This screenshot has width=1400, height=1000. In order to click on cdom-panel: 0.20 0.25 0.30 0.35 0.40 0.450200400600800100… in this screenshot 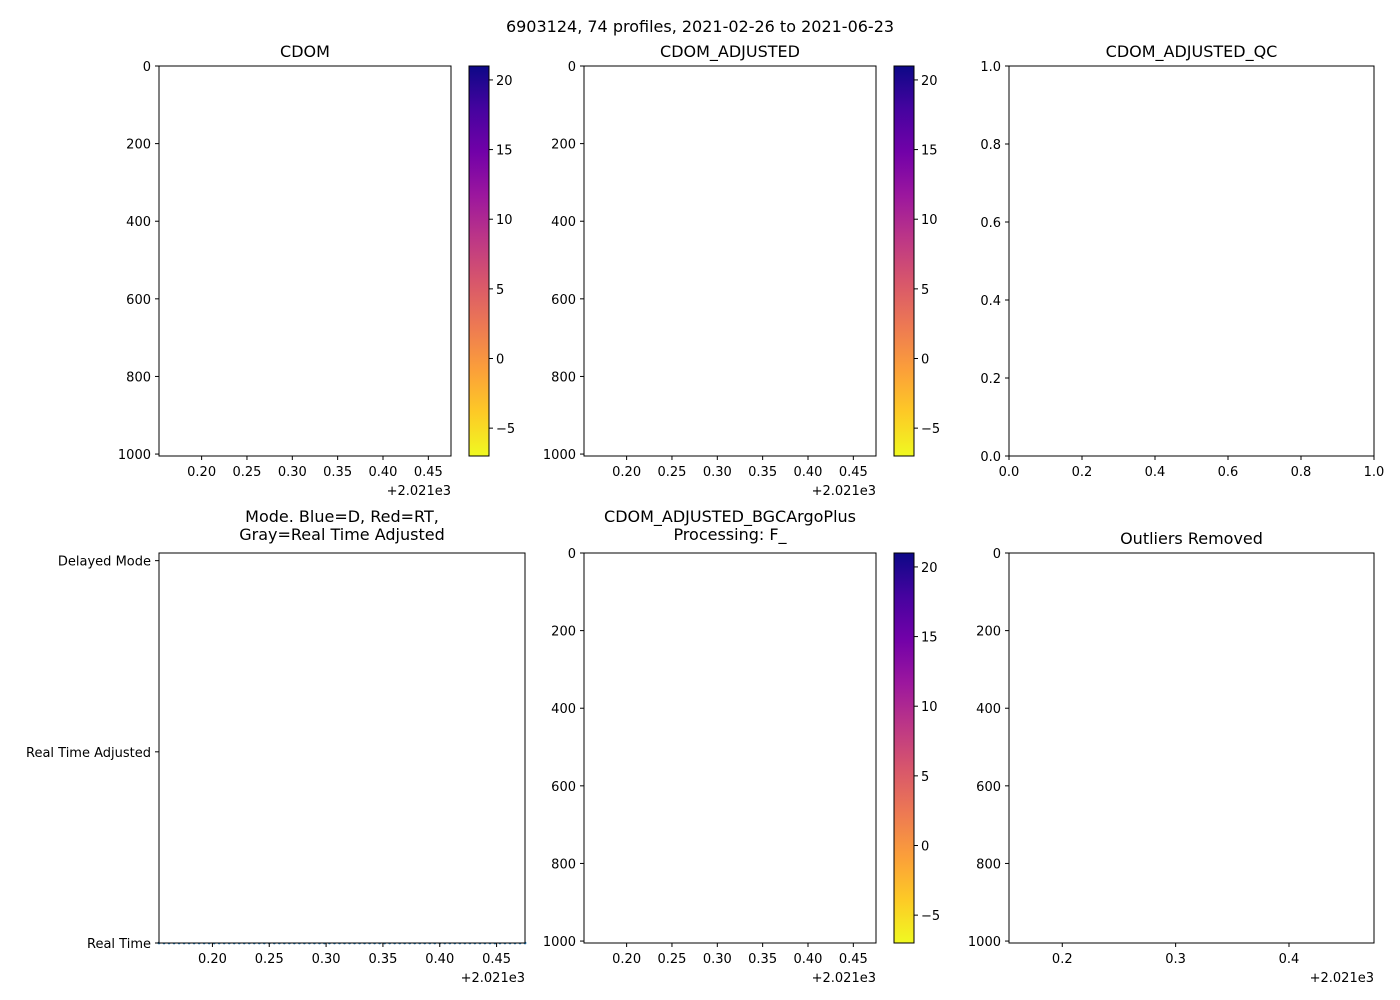, I will do `click(316, 270)`.